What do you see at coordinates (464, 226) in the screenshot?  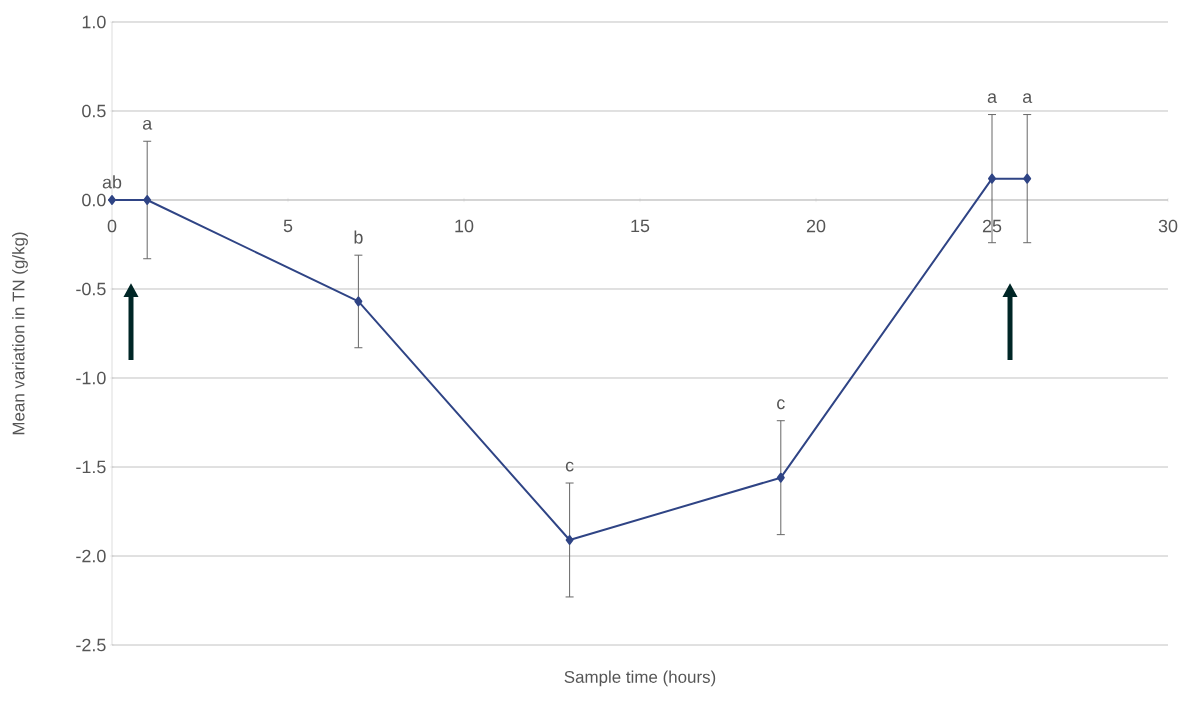 I see `x-tick-label: 10` at bounding box center [464, 226].